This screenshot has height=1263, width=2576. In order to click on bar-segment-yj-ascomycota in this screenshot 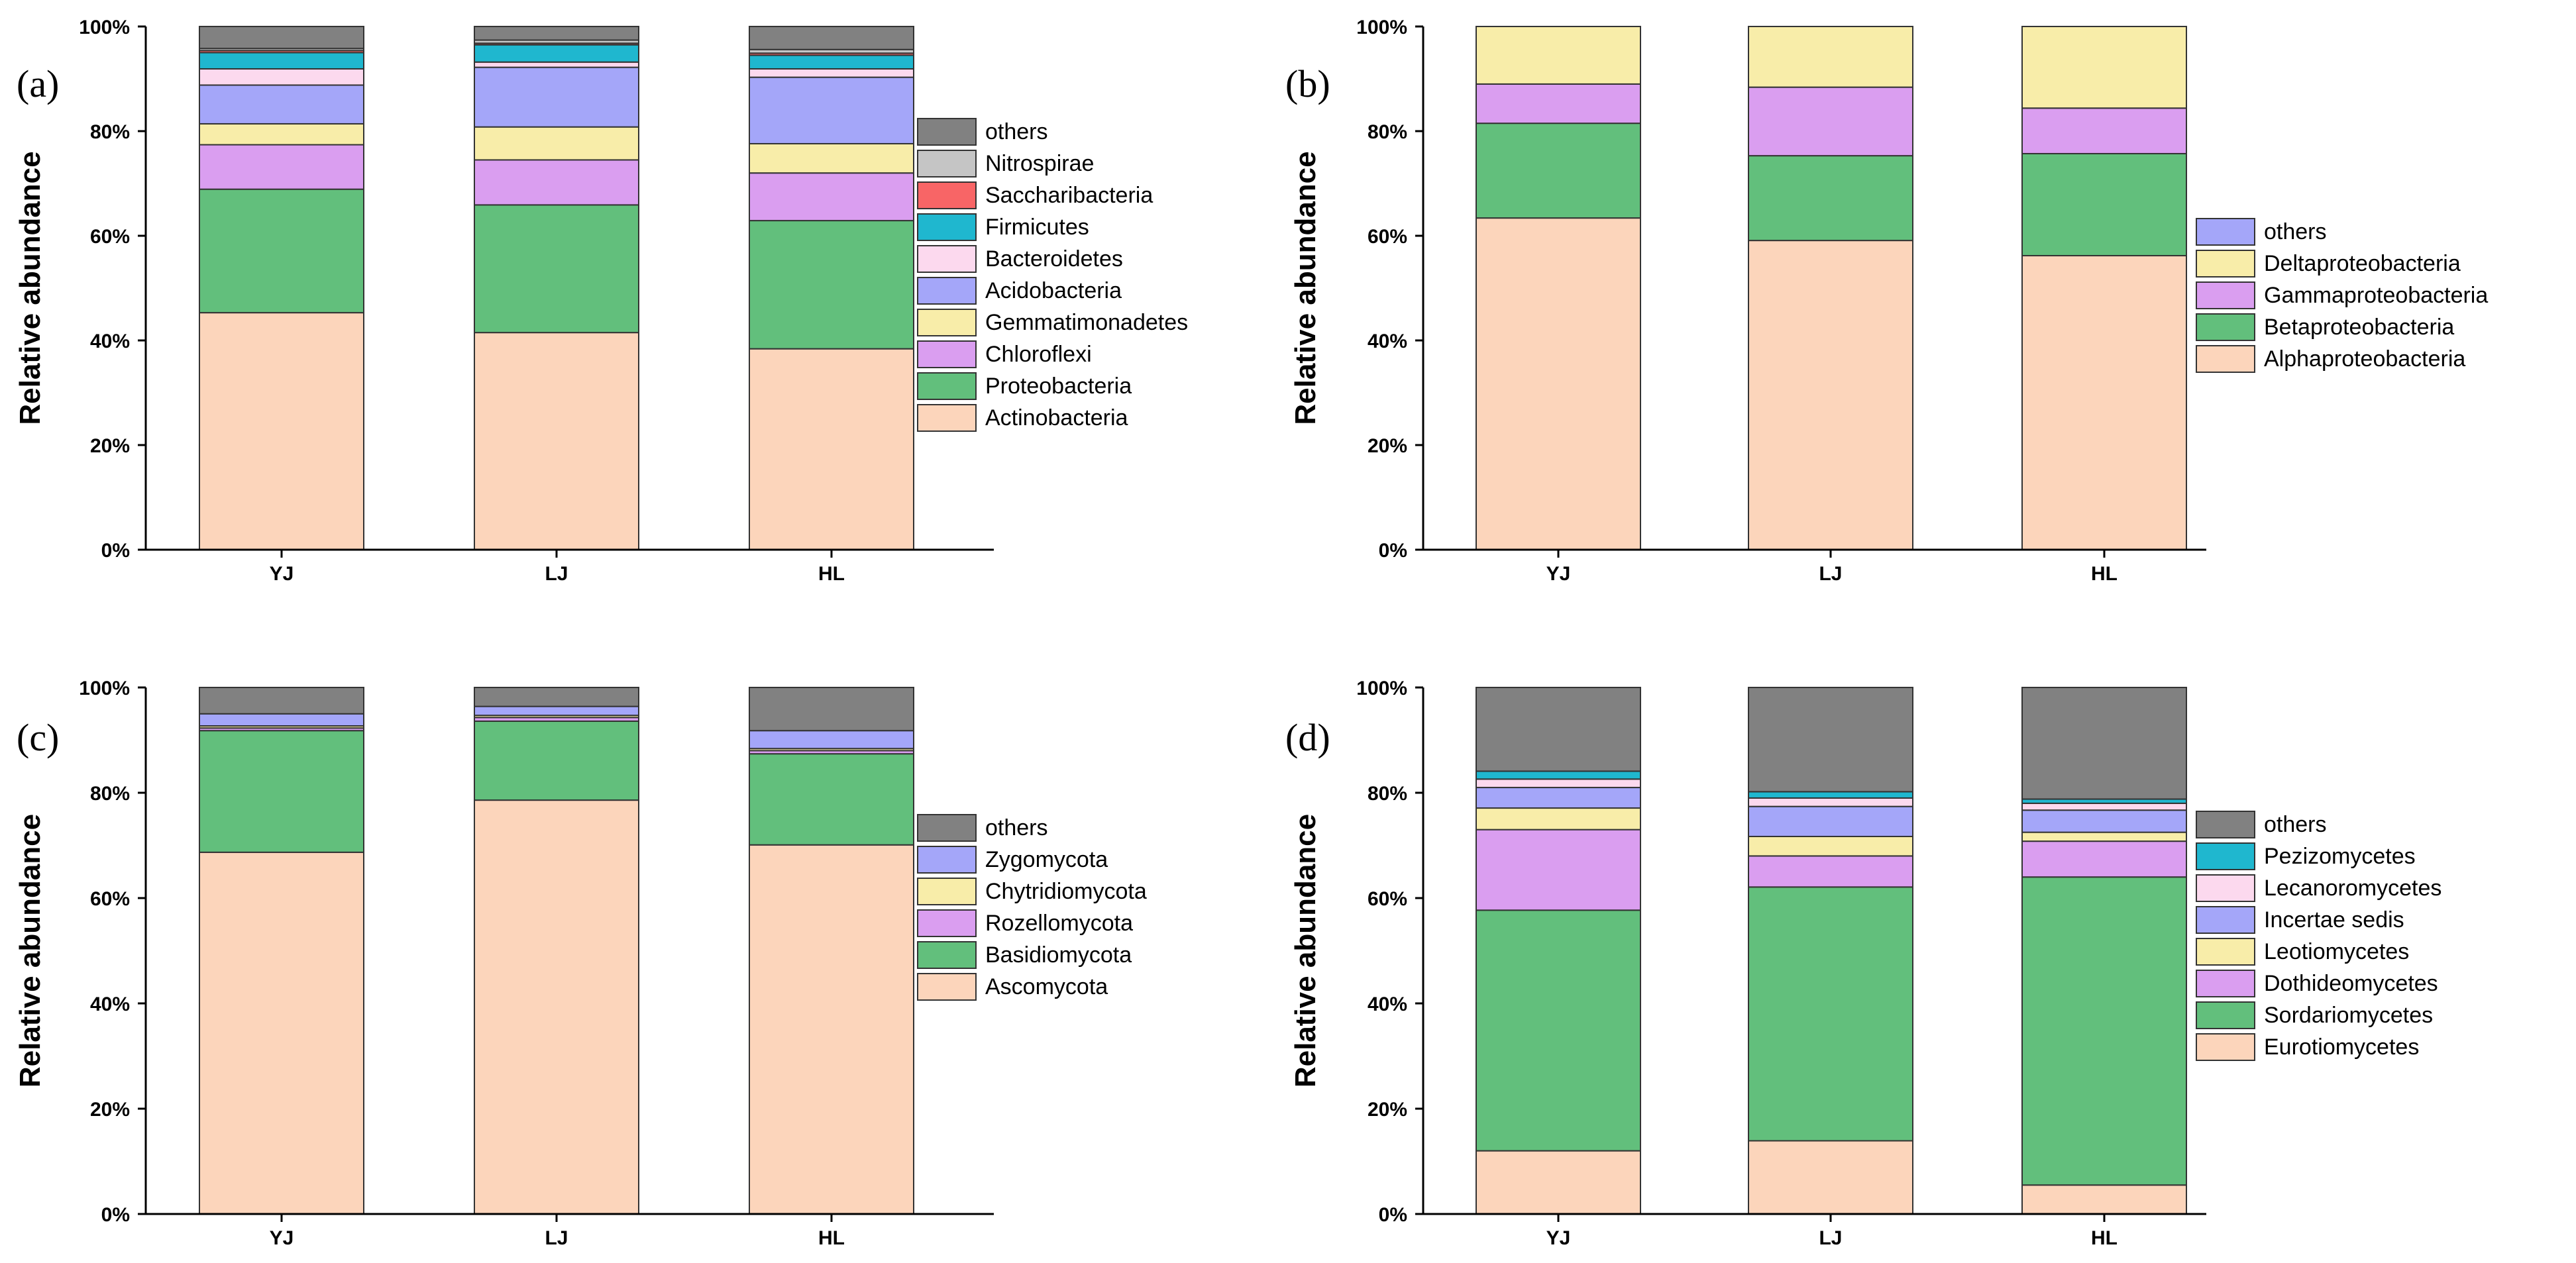, I will do `click(281, 1033)`.